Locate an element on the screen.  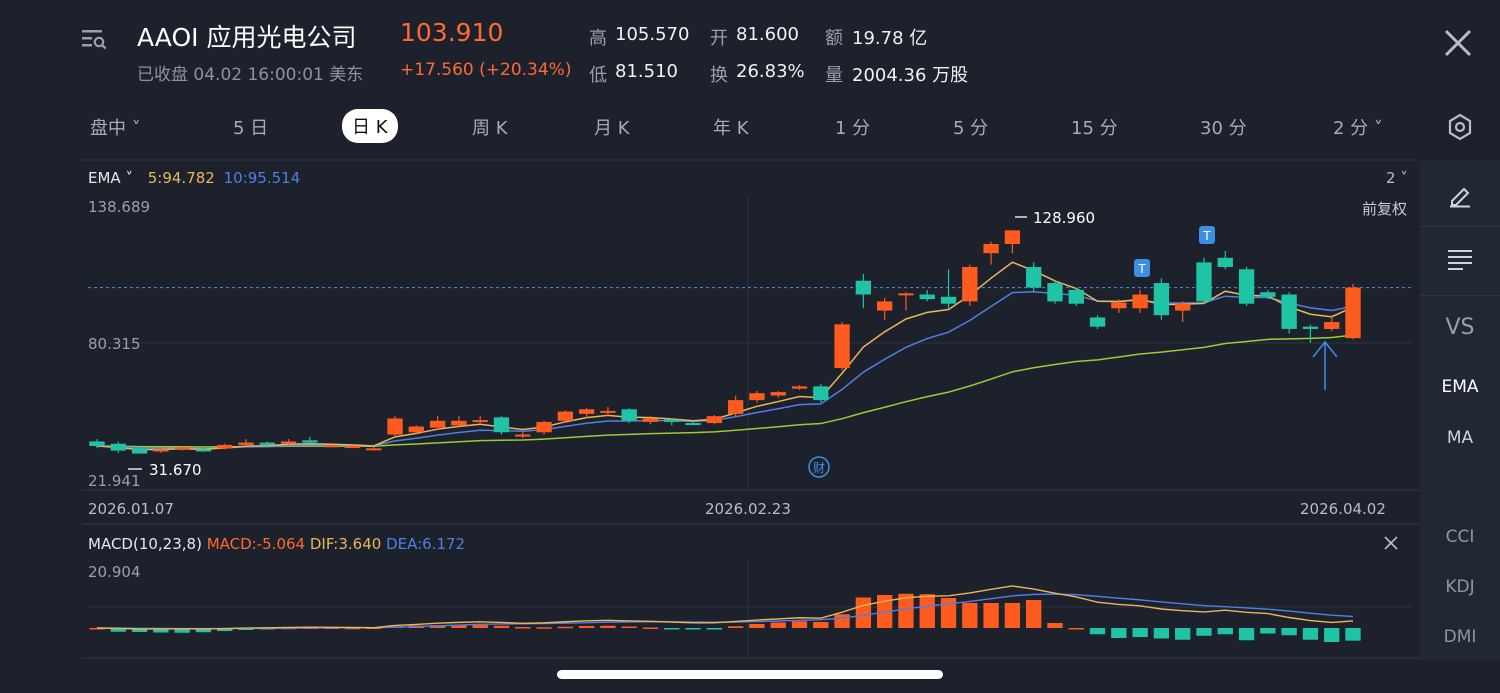
tab-5day: 5 日 is located at coordinates (251, 128).